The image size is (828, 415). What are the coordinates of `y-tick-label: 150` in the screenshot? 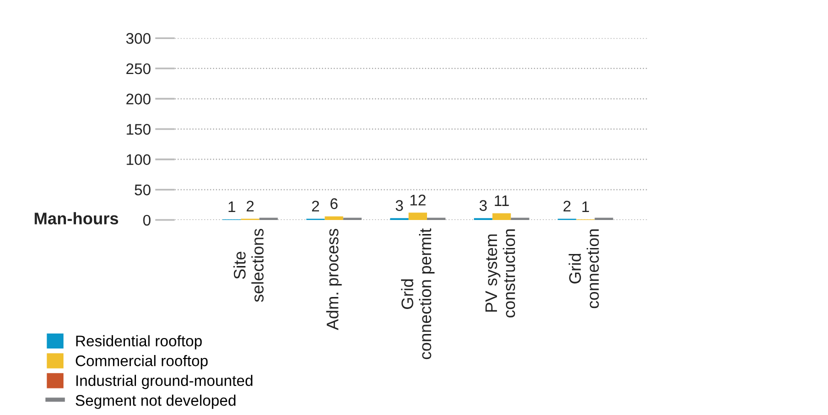 It's located at (138, 129).